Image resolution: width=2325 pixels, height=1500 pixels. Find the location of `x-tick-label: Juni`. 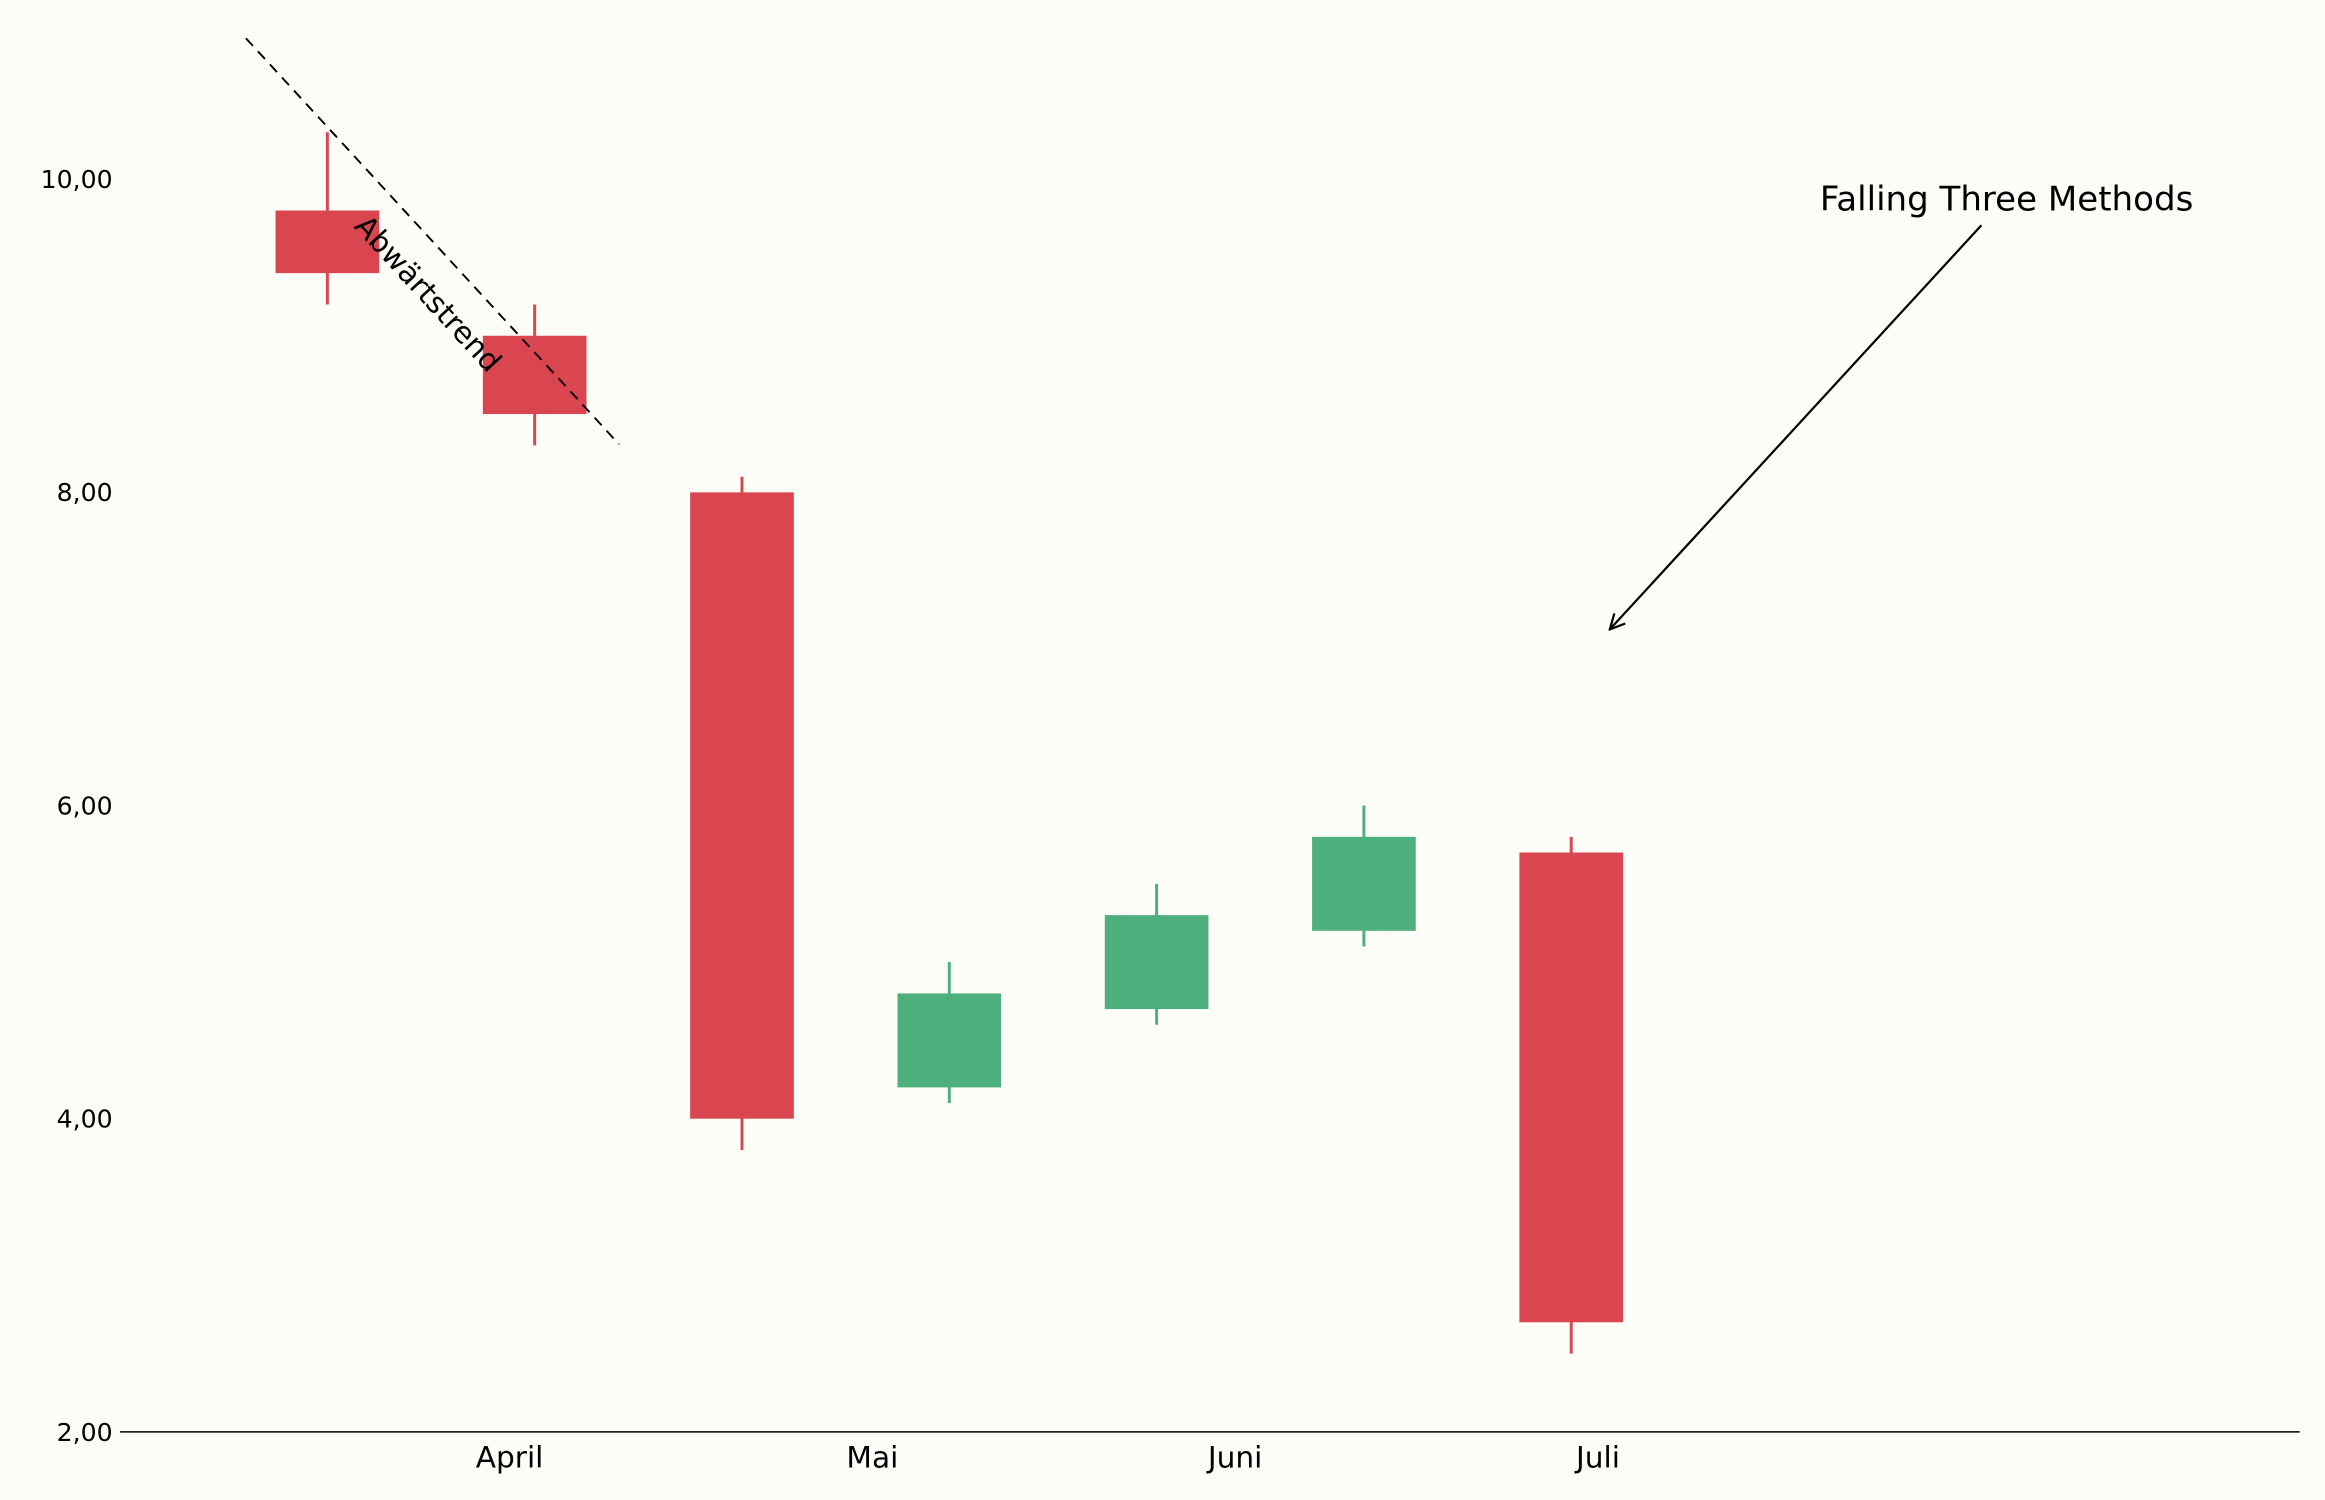

x-tick-label: Juni is located at coordinates (1234, 1457).